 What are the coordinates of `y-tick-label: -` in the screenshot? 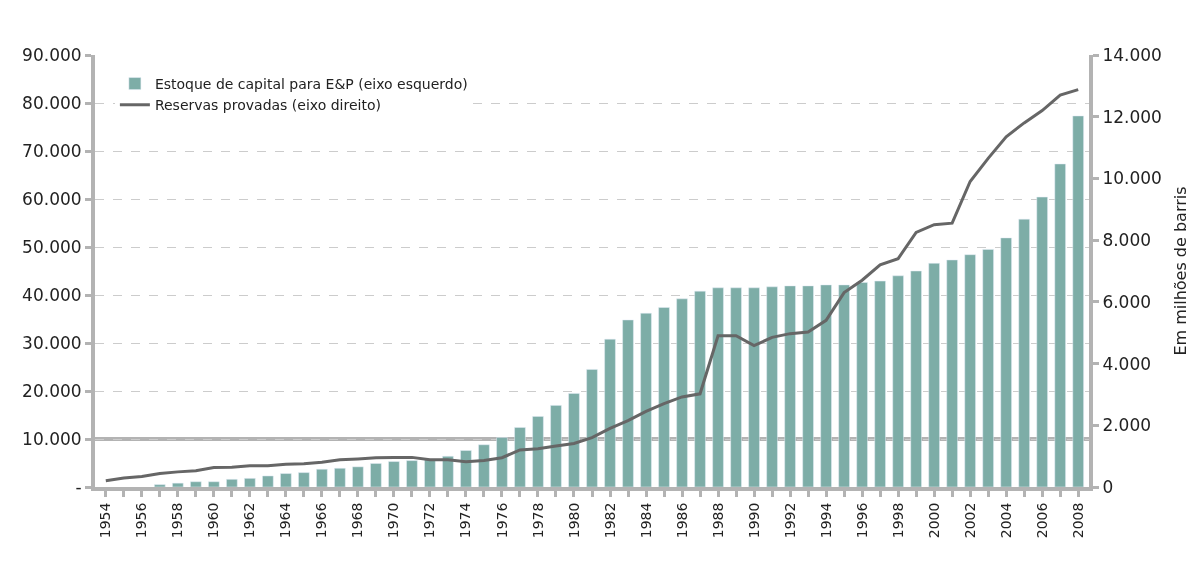 It's located at (78, 486).